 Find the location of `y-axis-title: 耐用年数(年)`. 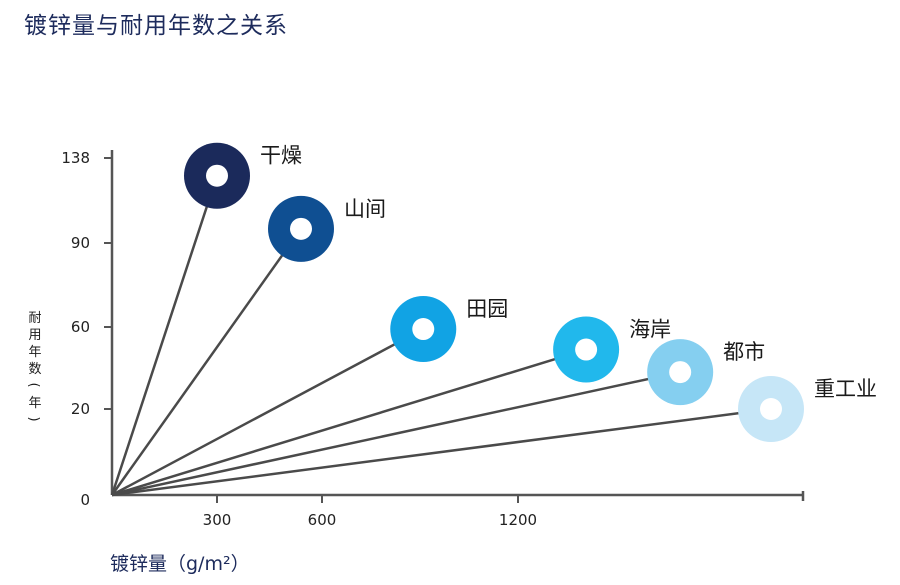

y-axis-title: 耐用年数(年) is located at coordinates (34, 366).